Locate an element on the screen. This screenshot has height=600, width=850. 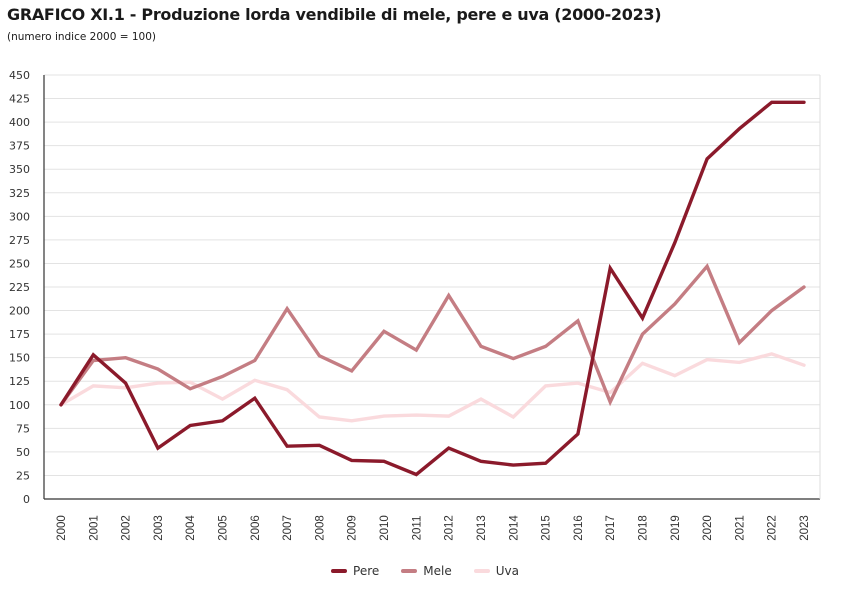
x-tick-label: 2020 is located at coordinates (708, 528).